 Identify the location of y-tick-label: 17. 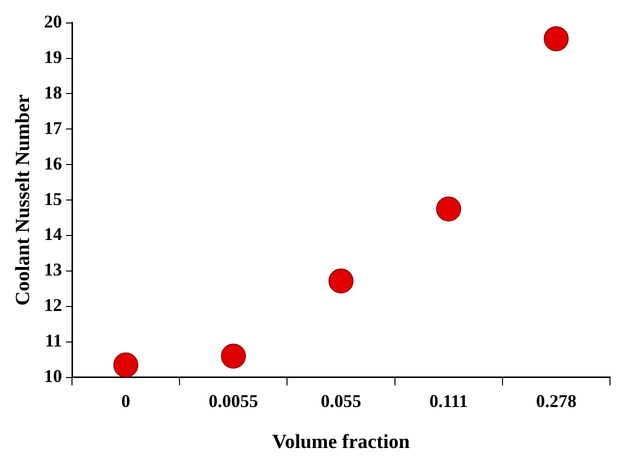
(53, 128).